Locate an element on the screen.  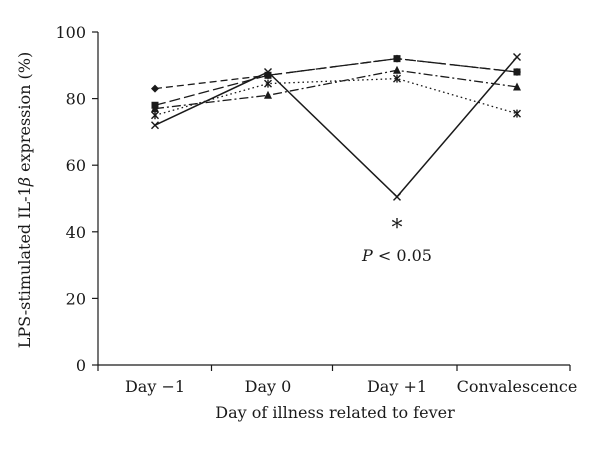
diamond-marker is located at coordinates (155, 88).